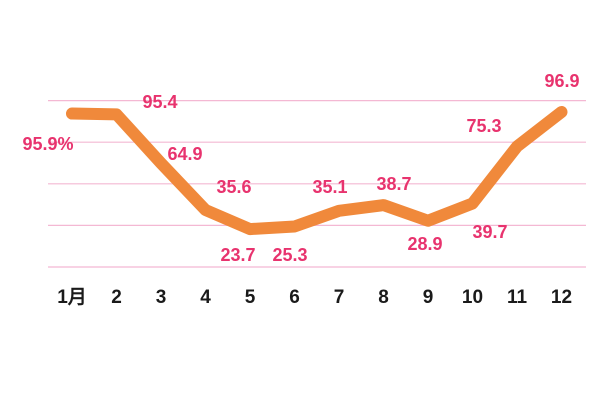 Image resolution: width=600 pixels, height=400 pixels. What do you see at coordinates (393, 184) in the screenshot?
I see `data-label: 38.7` at bounding box center [393, 184].